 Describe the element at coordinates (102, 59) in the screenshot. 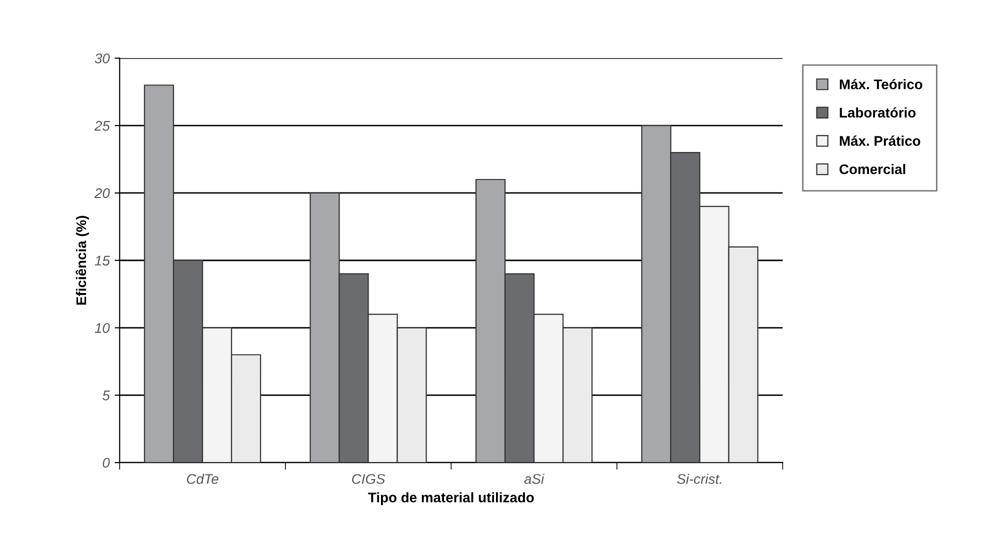

I see `y-tick-label: 30` at that location.